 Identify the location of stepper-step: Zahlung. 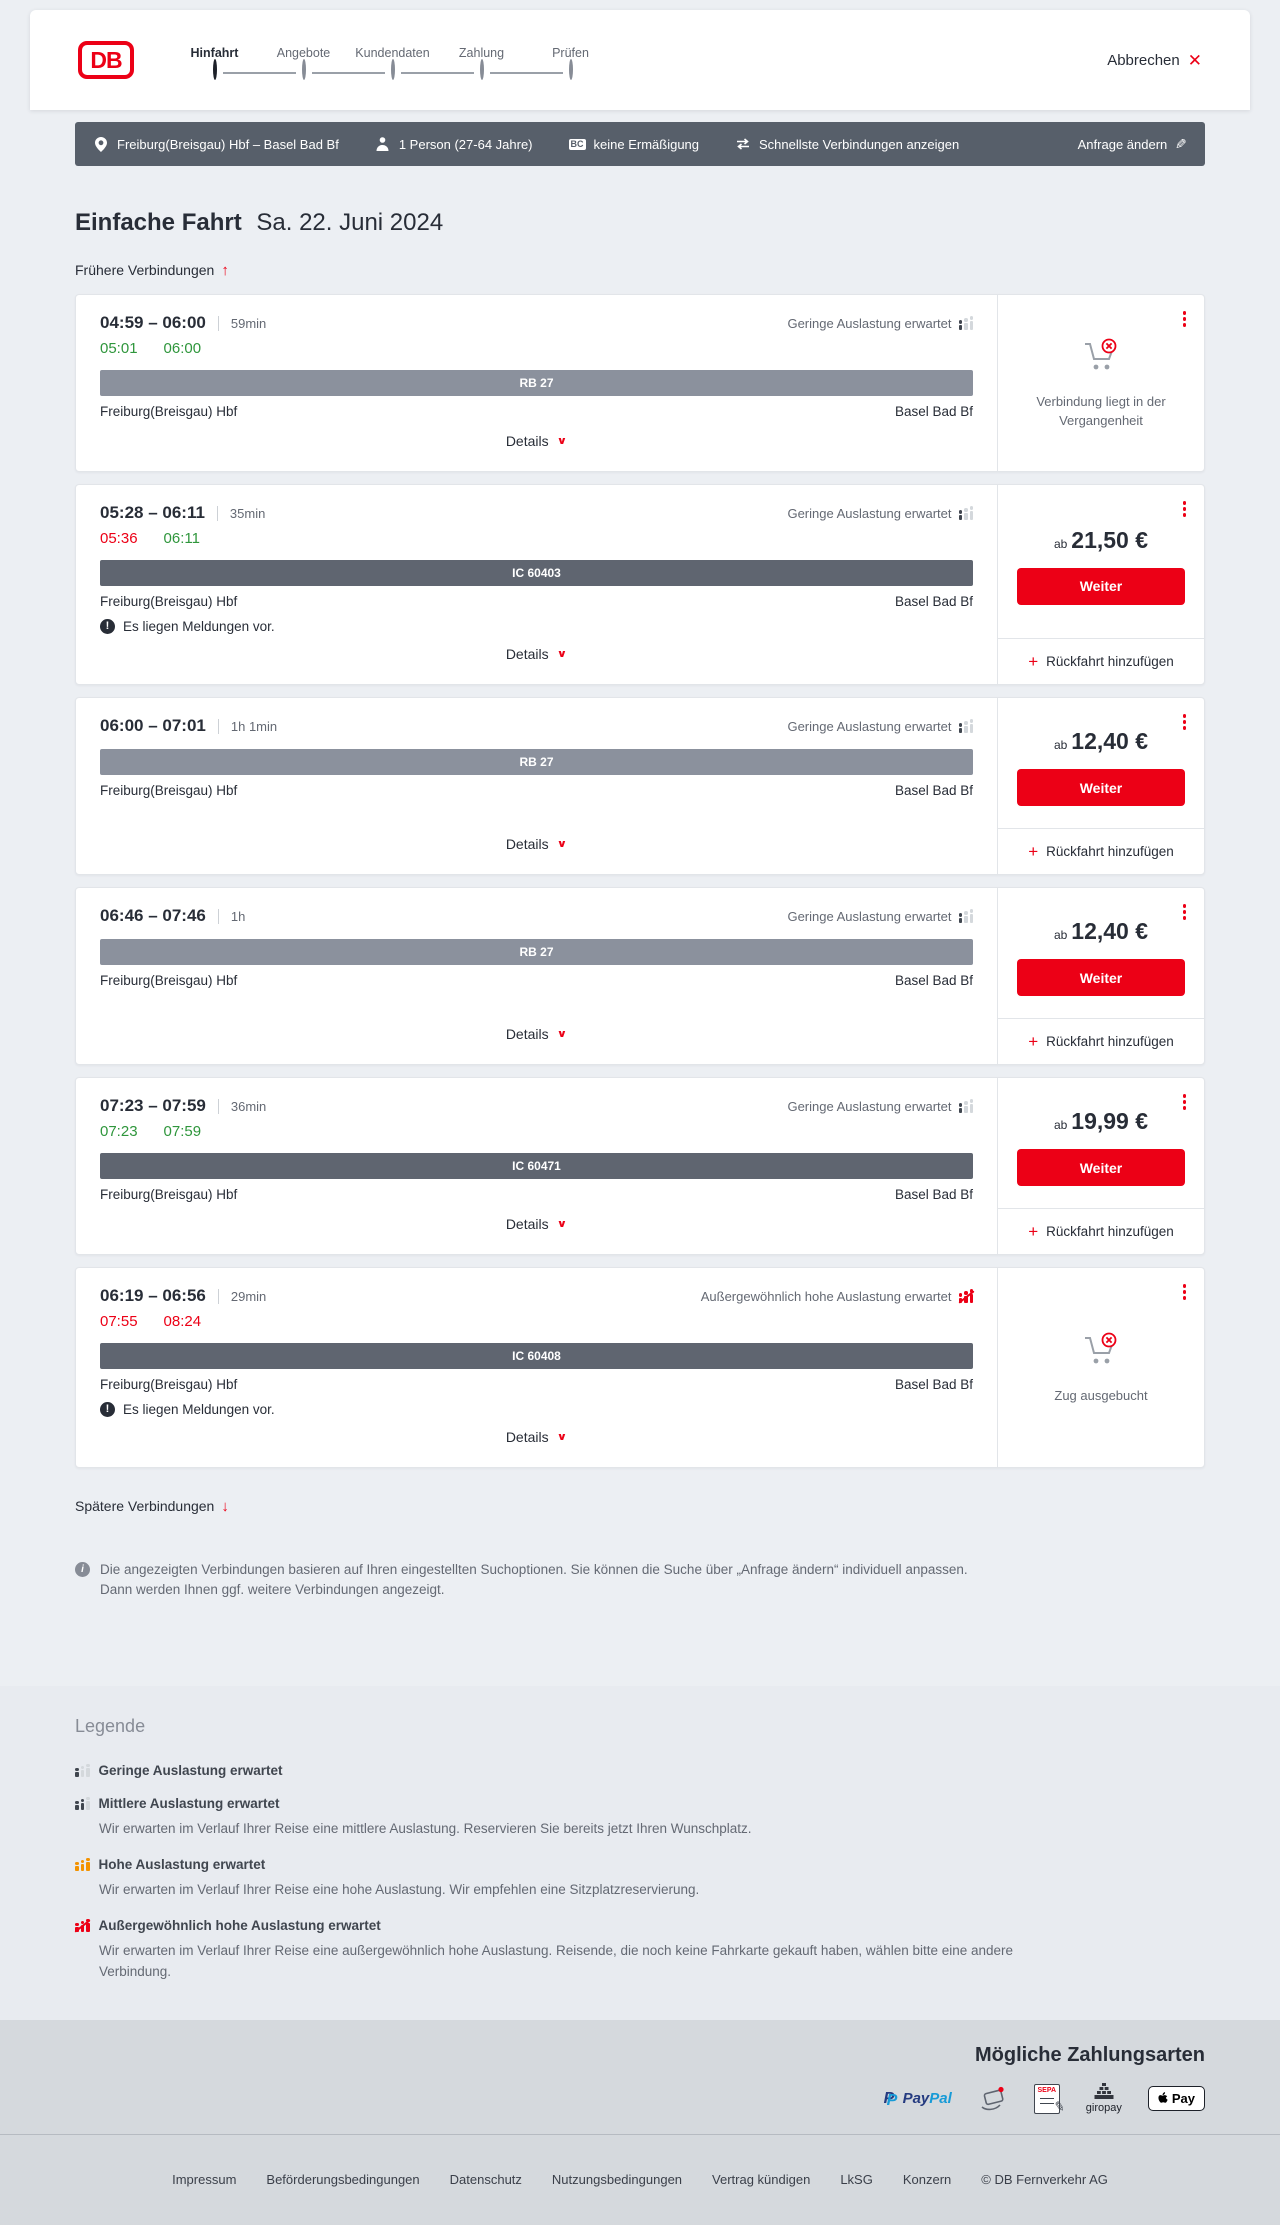
(463, 62).